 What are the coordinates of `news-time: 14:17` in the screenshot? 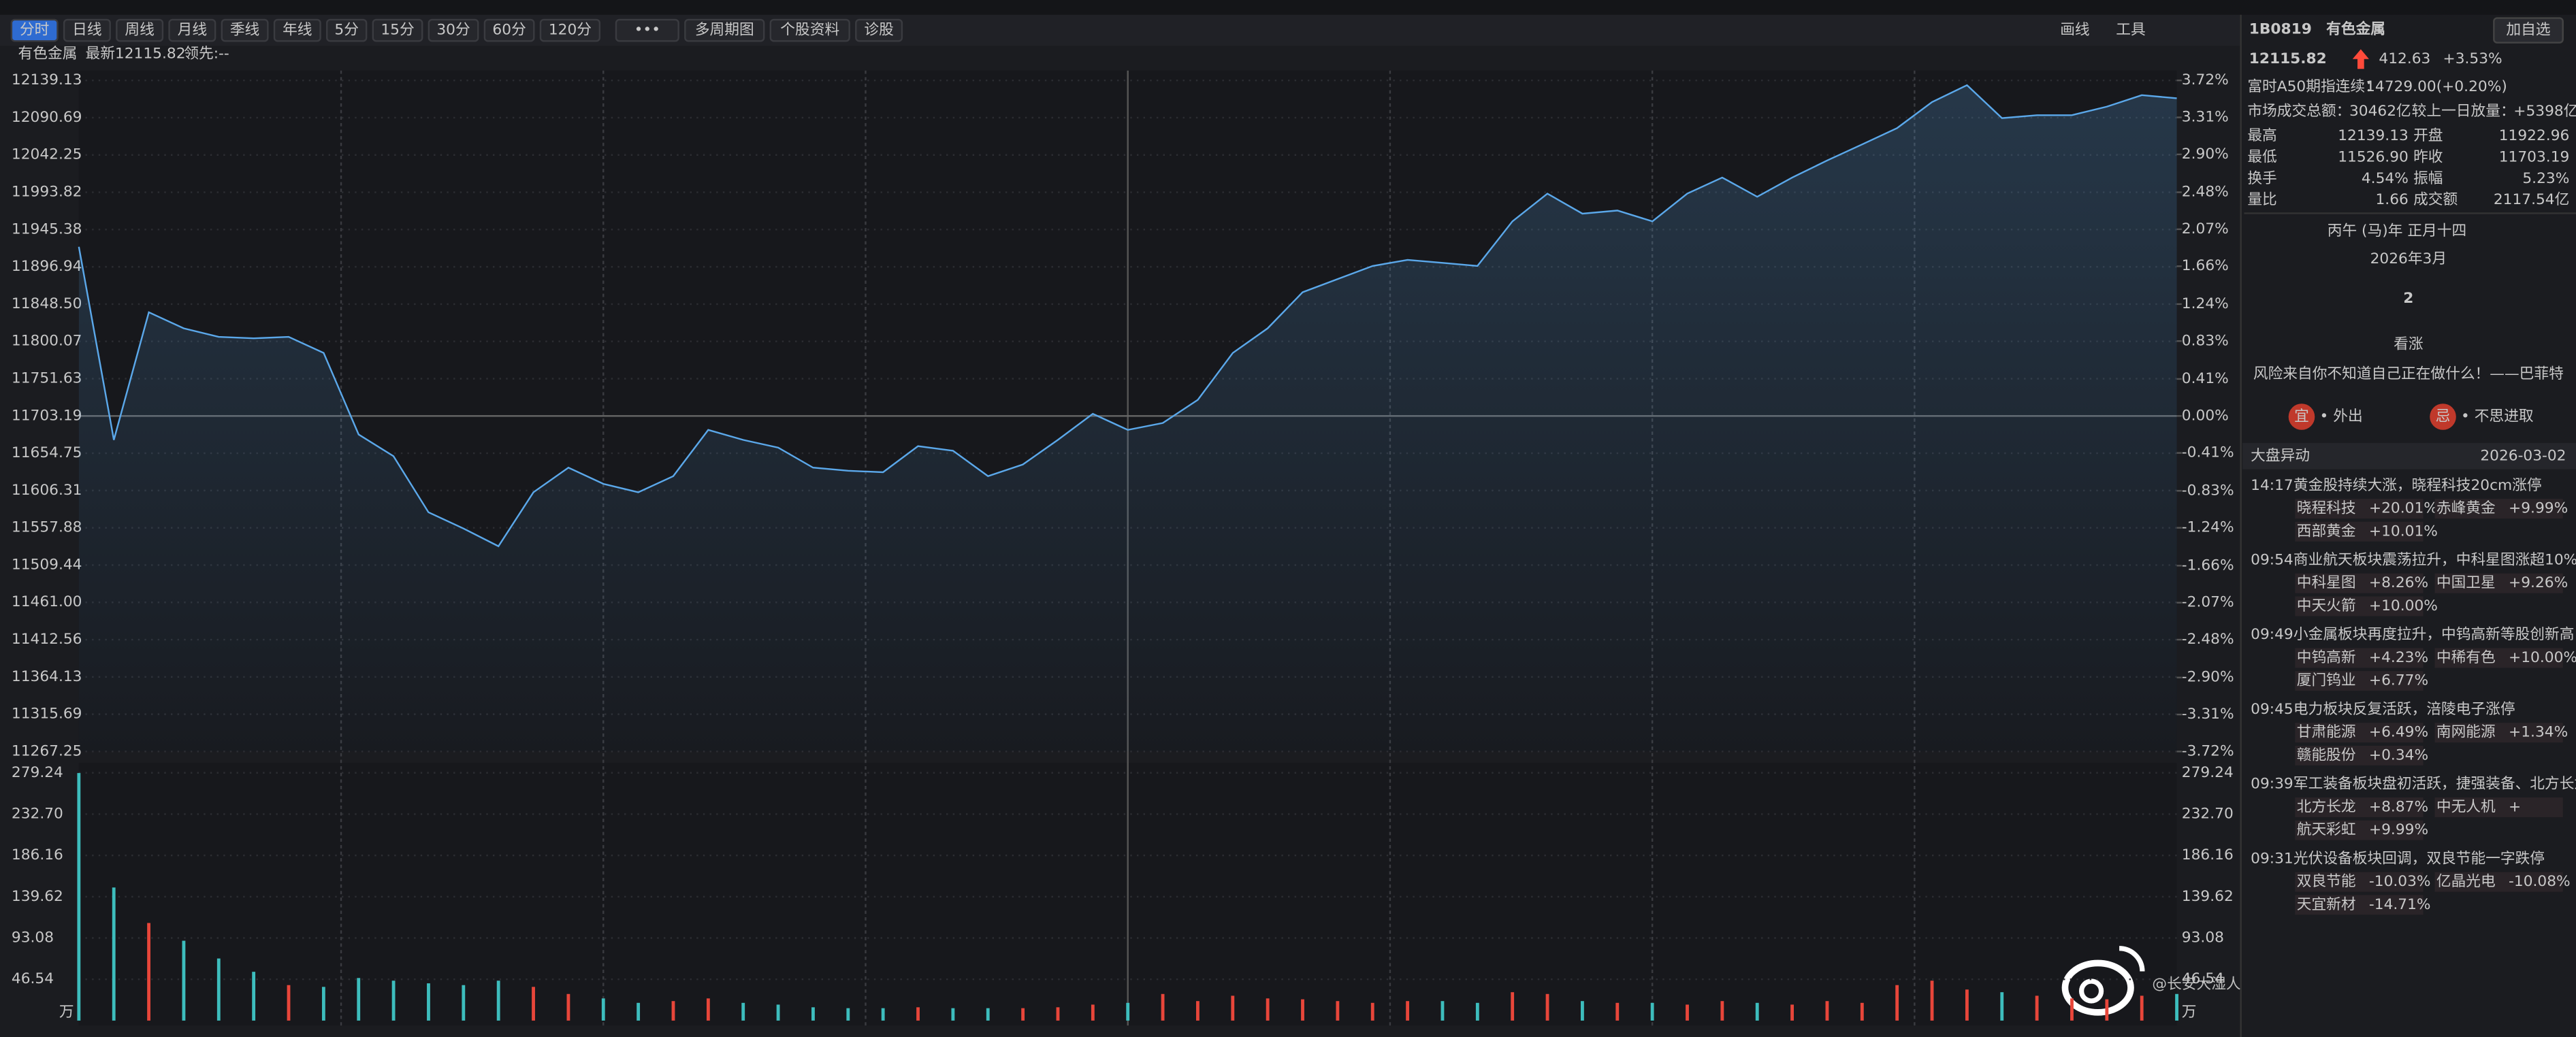 It's located at (2272, 486).